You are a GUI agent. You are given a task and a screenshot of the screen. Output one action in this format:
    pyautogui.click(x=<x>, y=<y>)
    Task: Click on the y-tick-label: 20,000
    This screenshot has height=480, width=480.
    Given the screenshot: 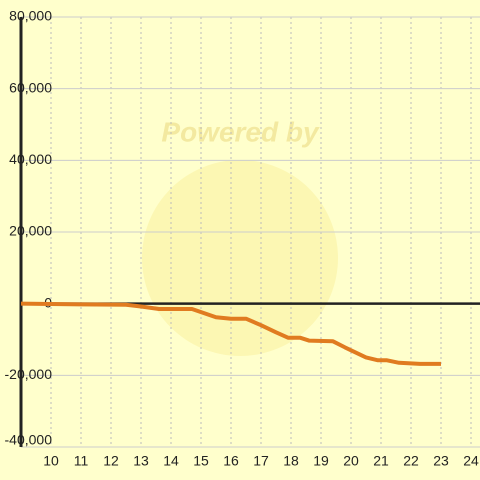 What is the action you would take?
    pyautogui.click(x=30, y=231)
    